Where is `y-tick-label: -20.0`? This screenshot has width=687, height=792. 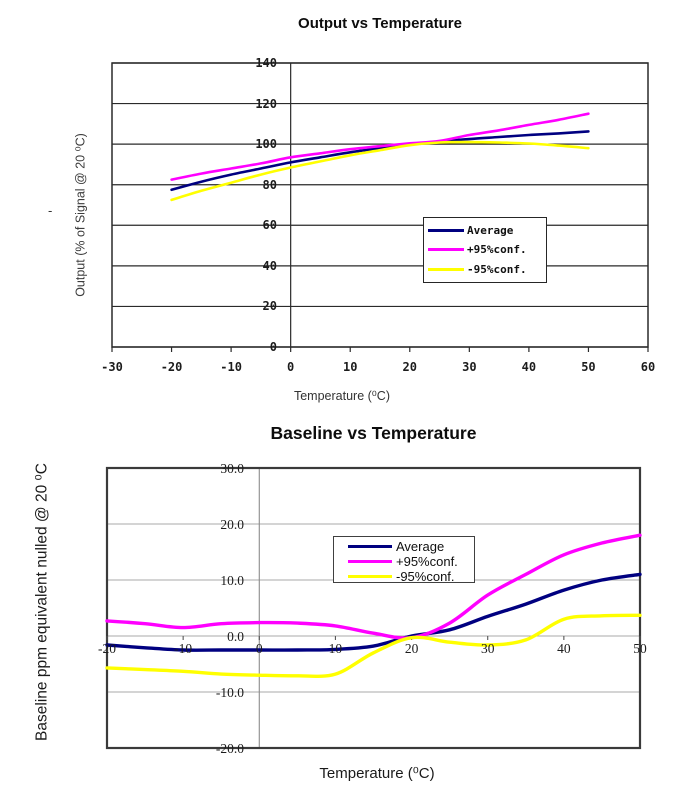
y-tick-label: -20.0 is located at coordinates (229, 748).